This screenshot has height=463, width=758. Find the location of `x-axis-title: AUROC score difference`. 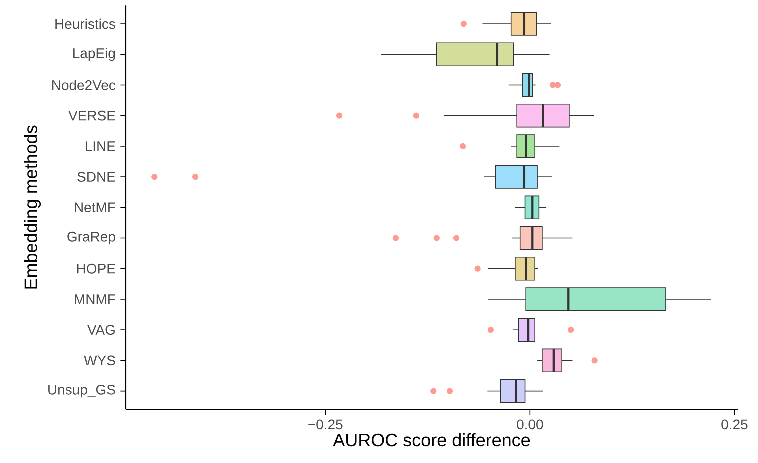

x-axis-title: AUROC score difference is located at coordinates (431, 440).